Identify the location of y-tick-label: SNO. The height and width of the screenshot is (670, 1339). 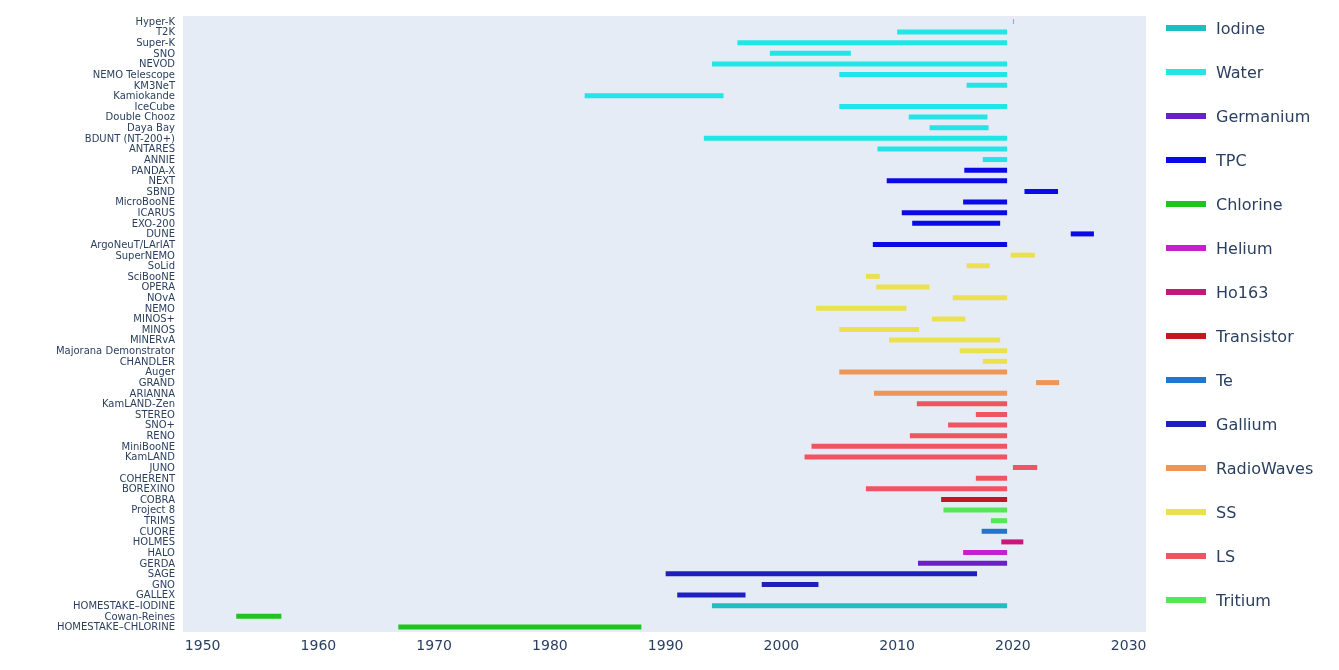
(164, 53).